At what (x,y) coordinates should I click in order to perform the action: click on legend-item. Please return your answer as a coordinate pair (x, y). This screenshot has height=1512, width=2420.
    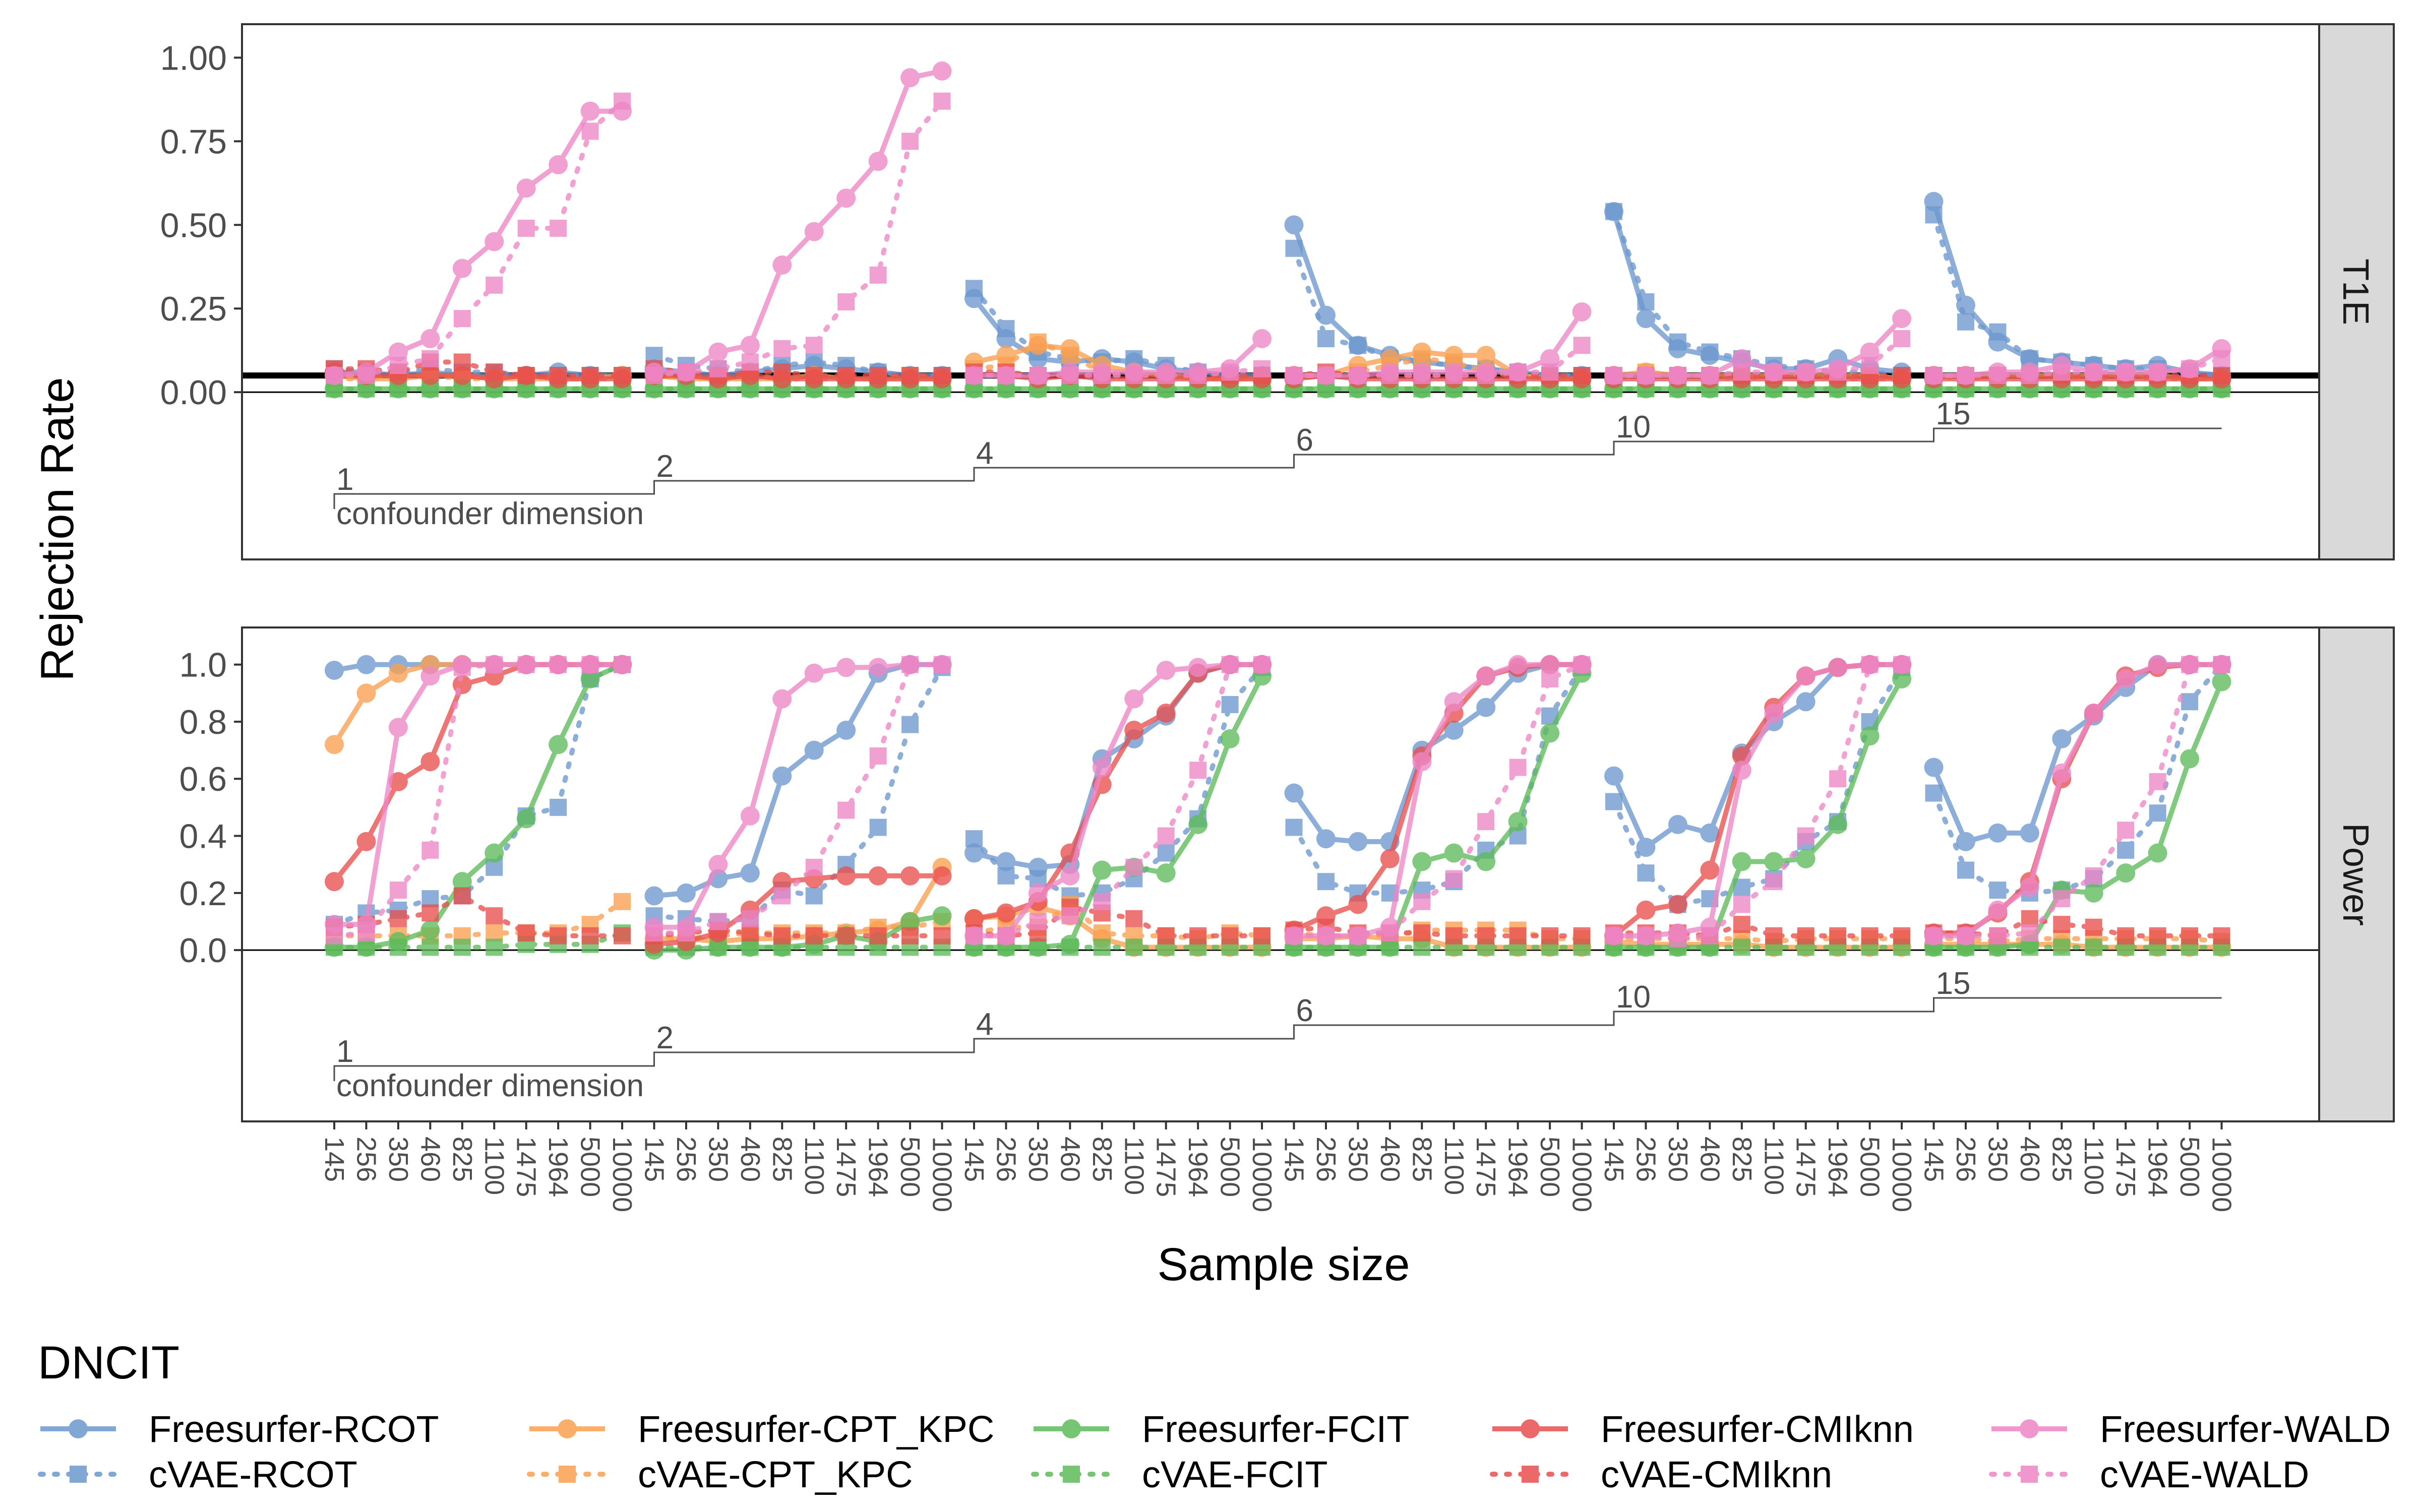
    Looking at the image, I should click on (567, 1474).